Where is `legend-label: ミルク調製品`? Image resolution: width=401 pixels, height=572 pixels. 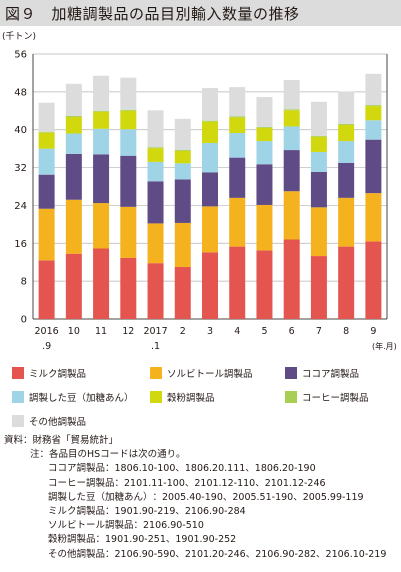
legend-label: ミルク調製品 is located at coordinates (58, 374).